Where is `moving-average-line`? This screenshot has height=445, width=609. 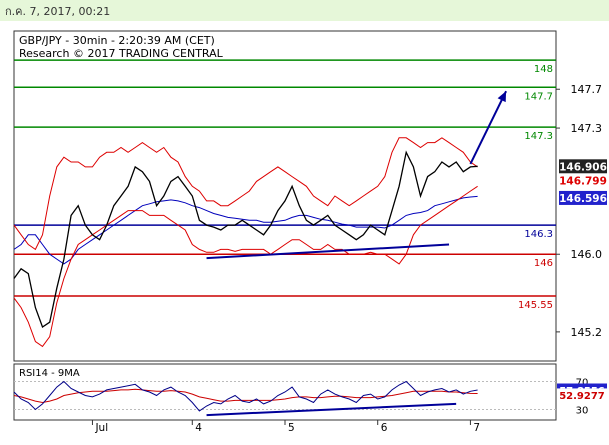
moving-average-line is located at coordinates (245, 230).